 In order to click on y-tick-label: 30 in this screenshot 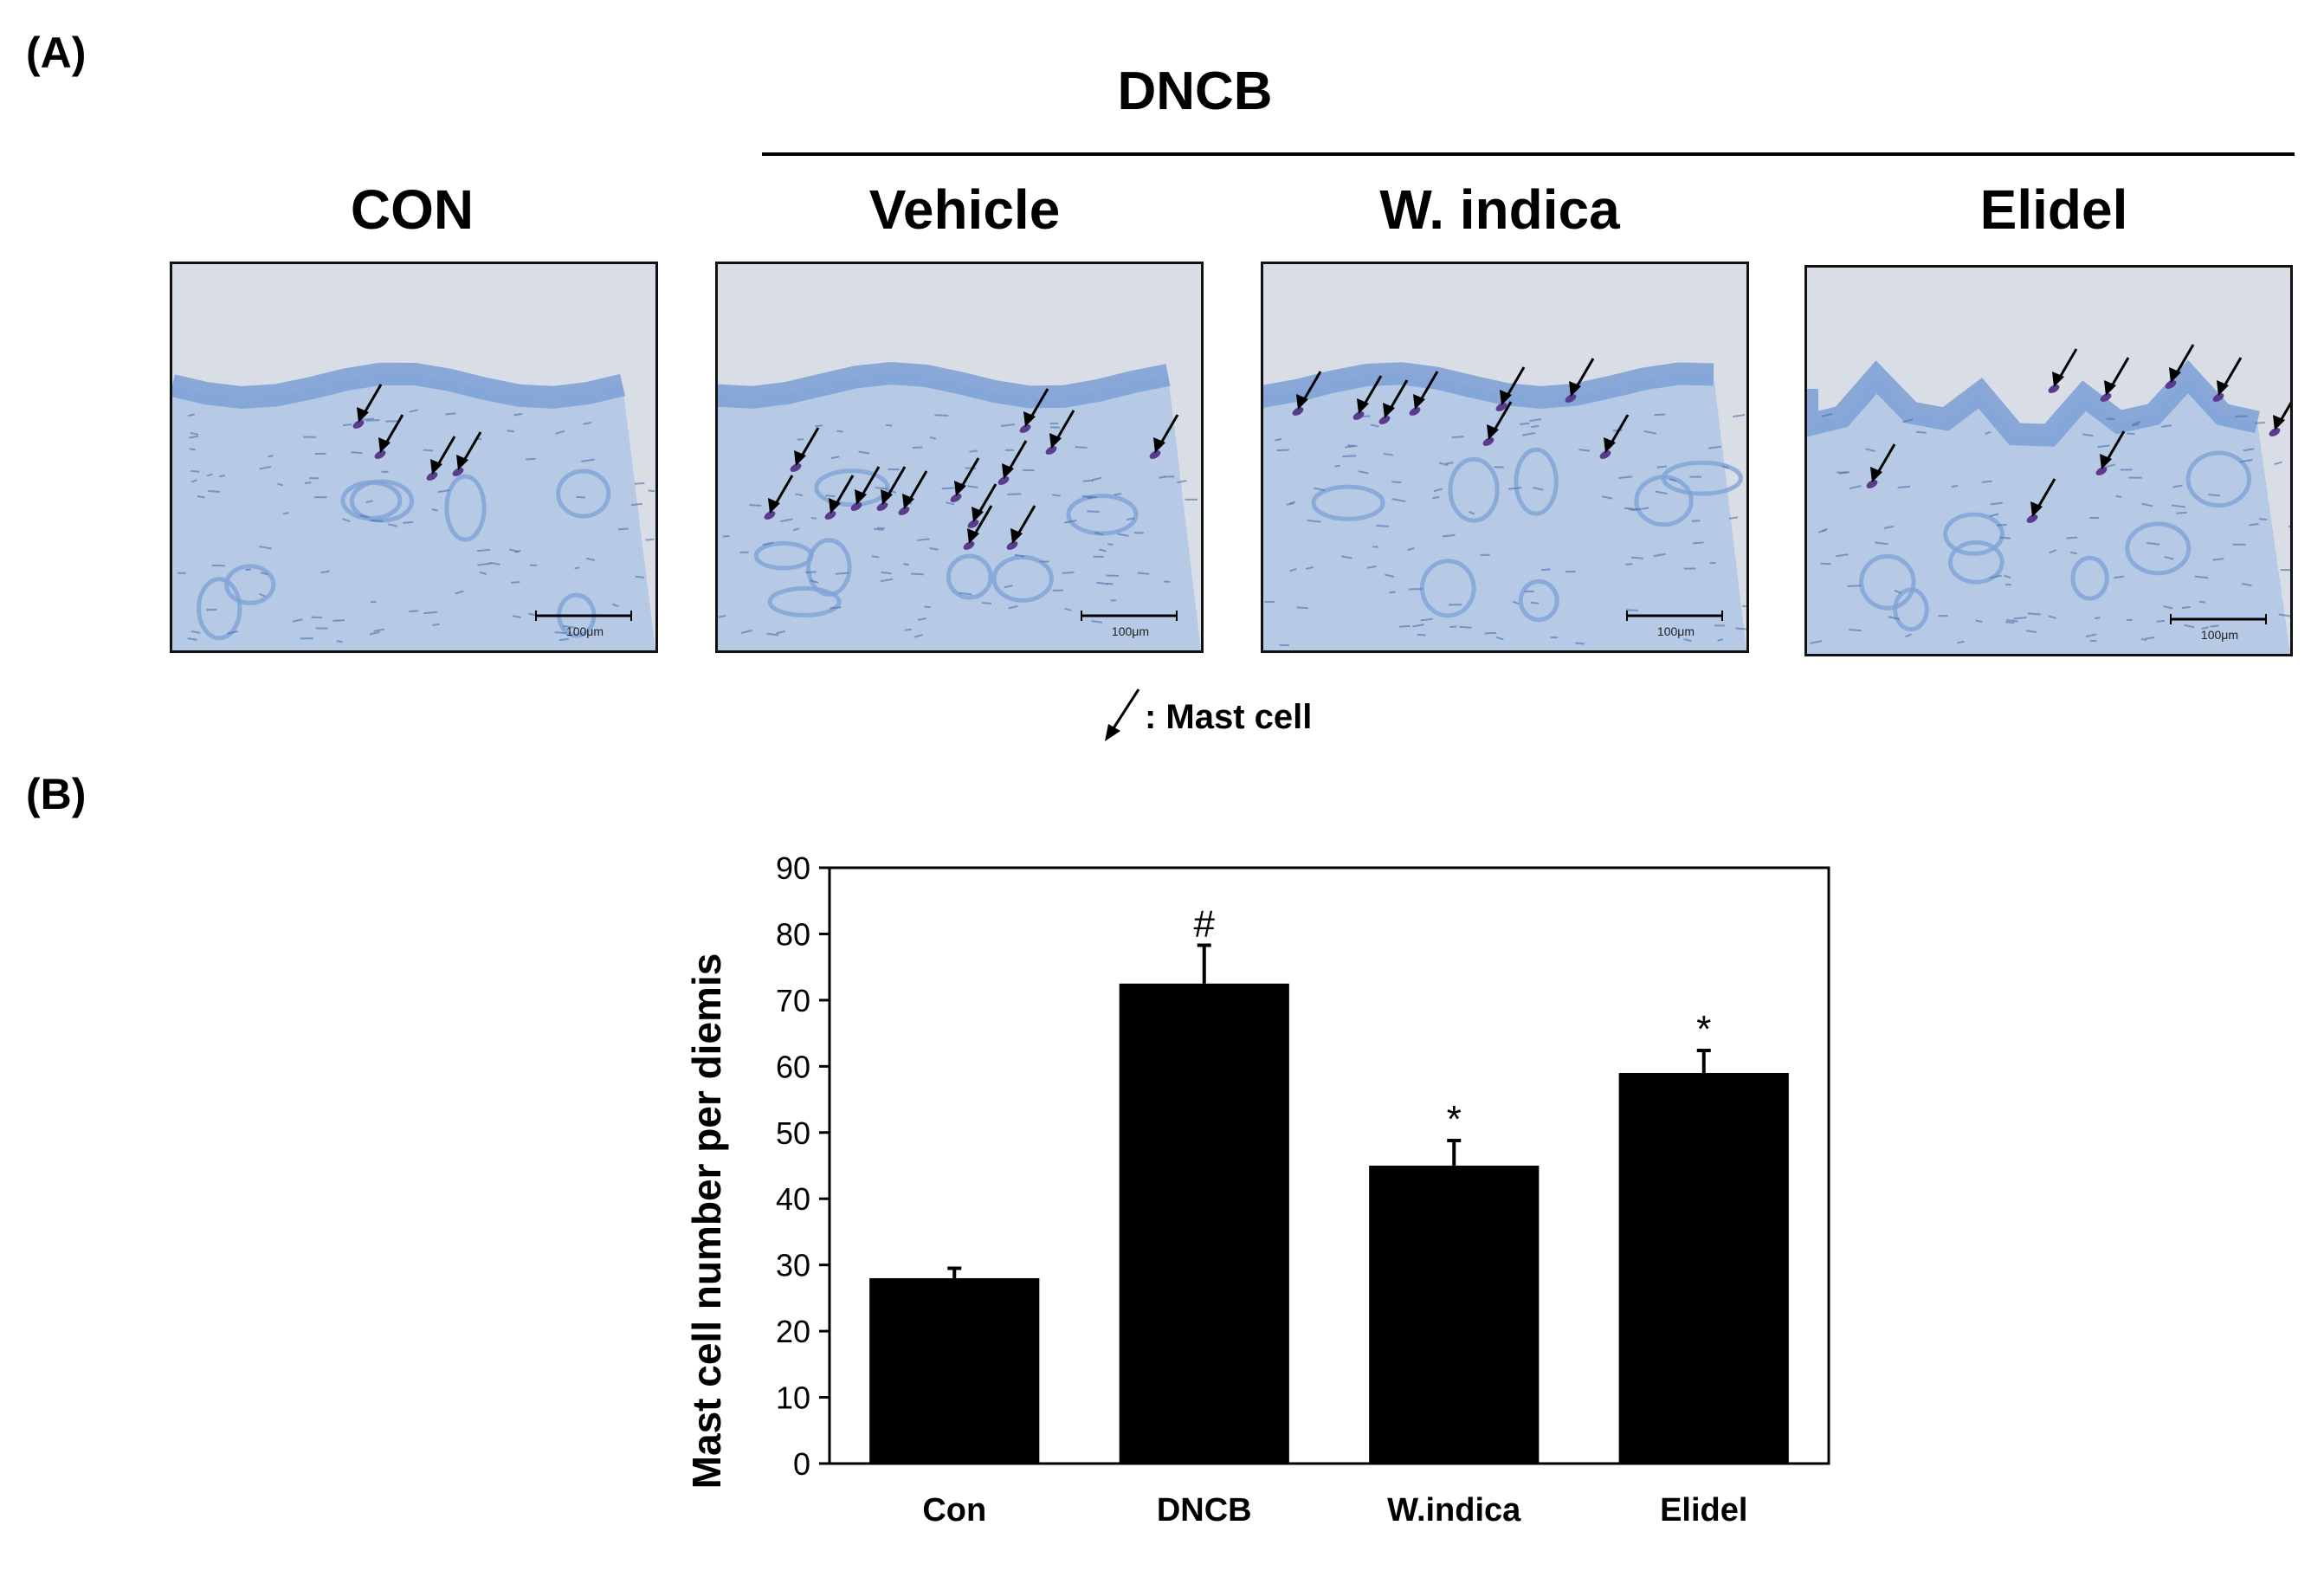, I will do `click(793, 1265)`.